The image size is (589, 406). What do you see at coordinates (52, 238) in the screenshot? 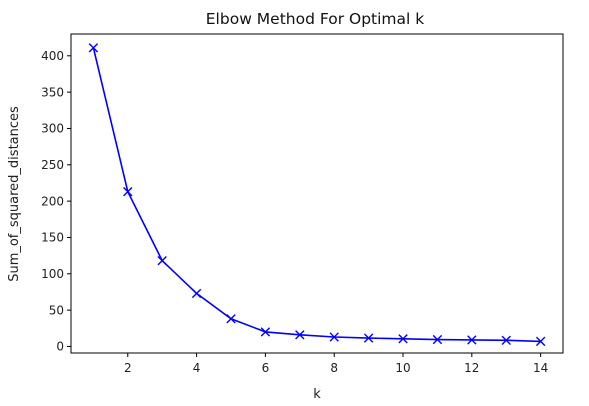
I see `y-tick-label: 150` at bounding box center [52, 238].